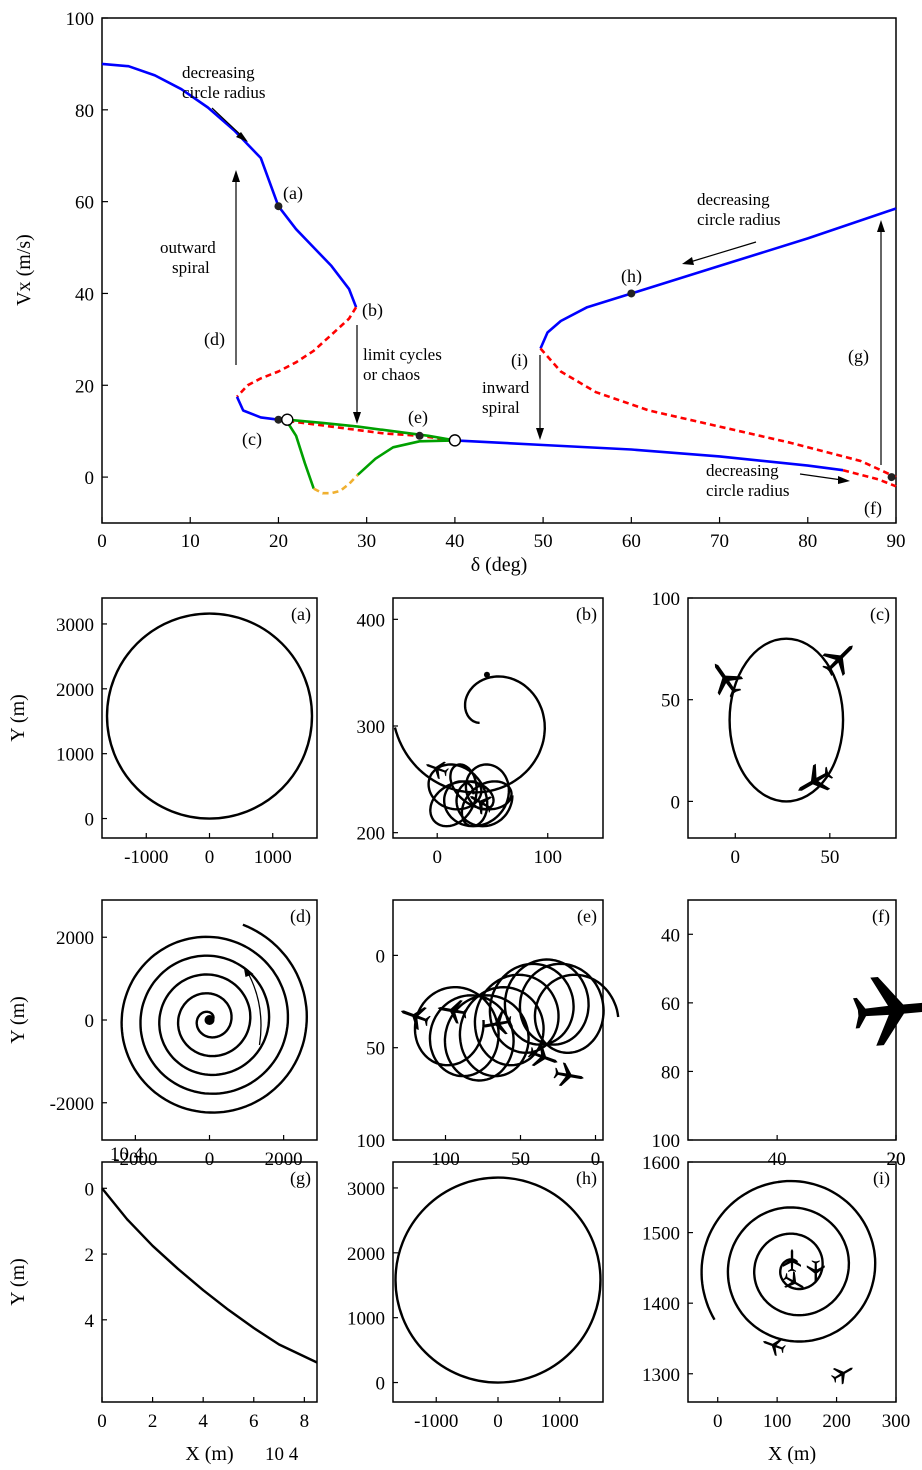  Describe the element at coordinates (670, 1072) in the screenshot. I see `panel-f-y-tick-label: 80` at that location.